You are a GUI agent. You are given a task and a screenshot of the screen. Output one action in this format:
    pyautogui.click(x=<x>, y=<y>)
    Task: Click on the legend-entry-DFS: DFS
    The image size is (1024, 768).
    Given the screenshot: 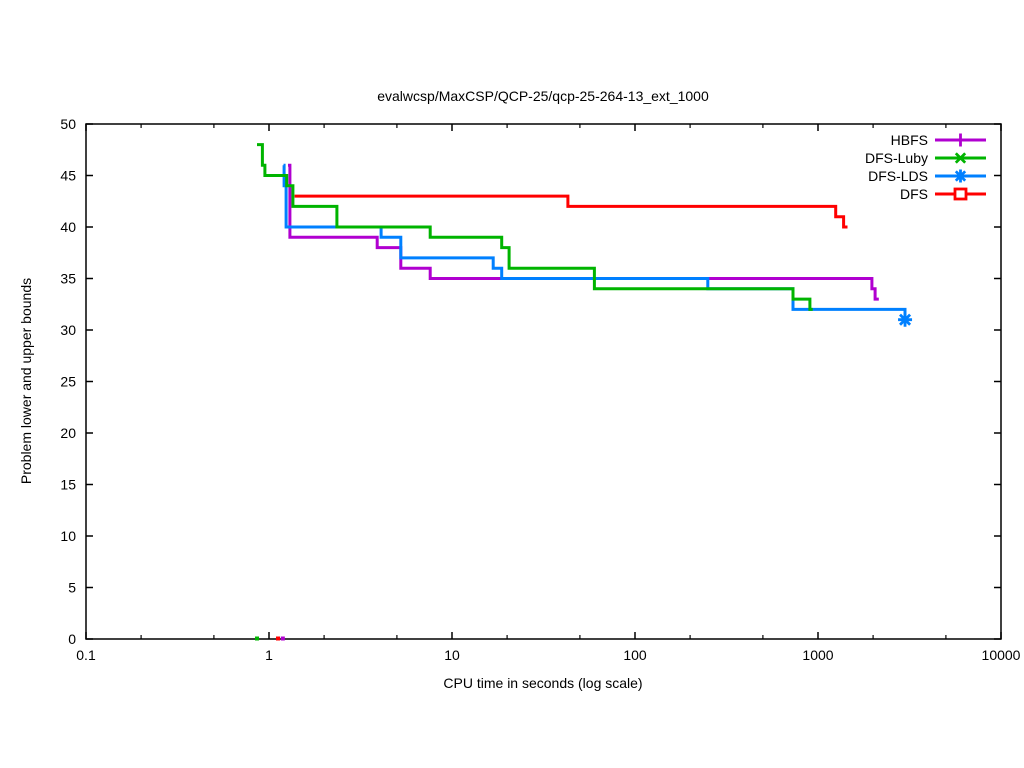 What is the action you would take?
    pyautogui.click(x=943, y=194)
    